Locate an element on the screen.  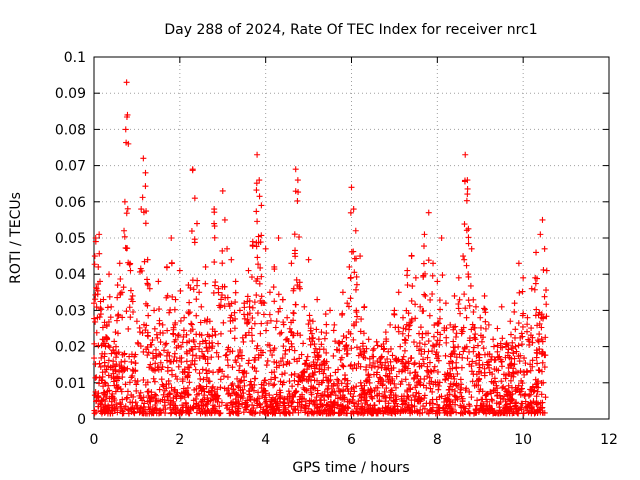
x-tick-label: 10 is located at coordinates (523, 440).